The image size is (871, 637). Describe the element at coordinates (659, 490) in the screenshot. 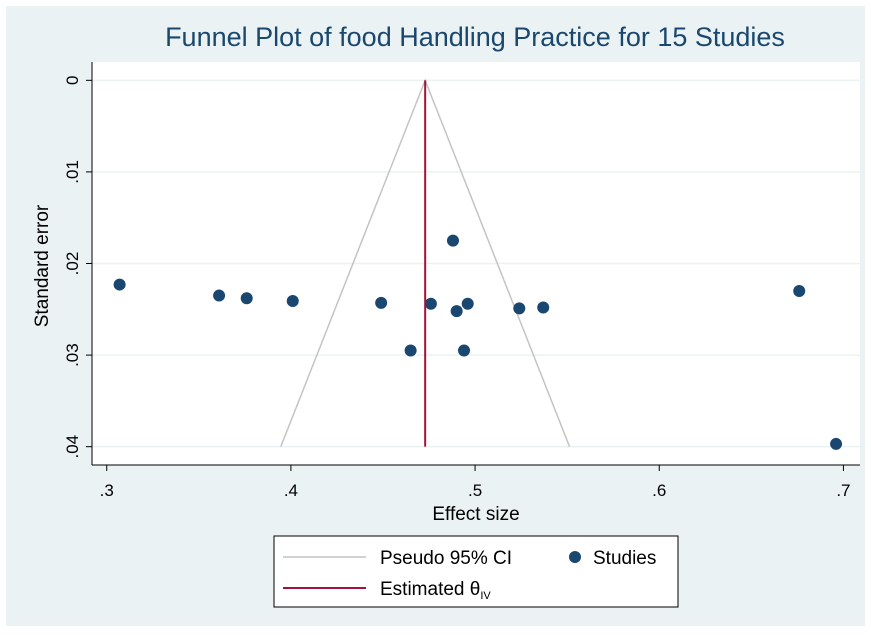

I see `x-tick-label: .6` at that location.